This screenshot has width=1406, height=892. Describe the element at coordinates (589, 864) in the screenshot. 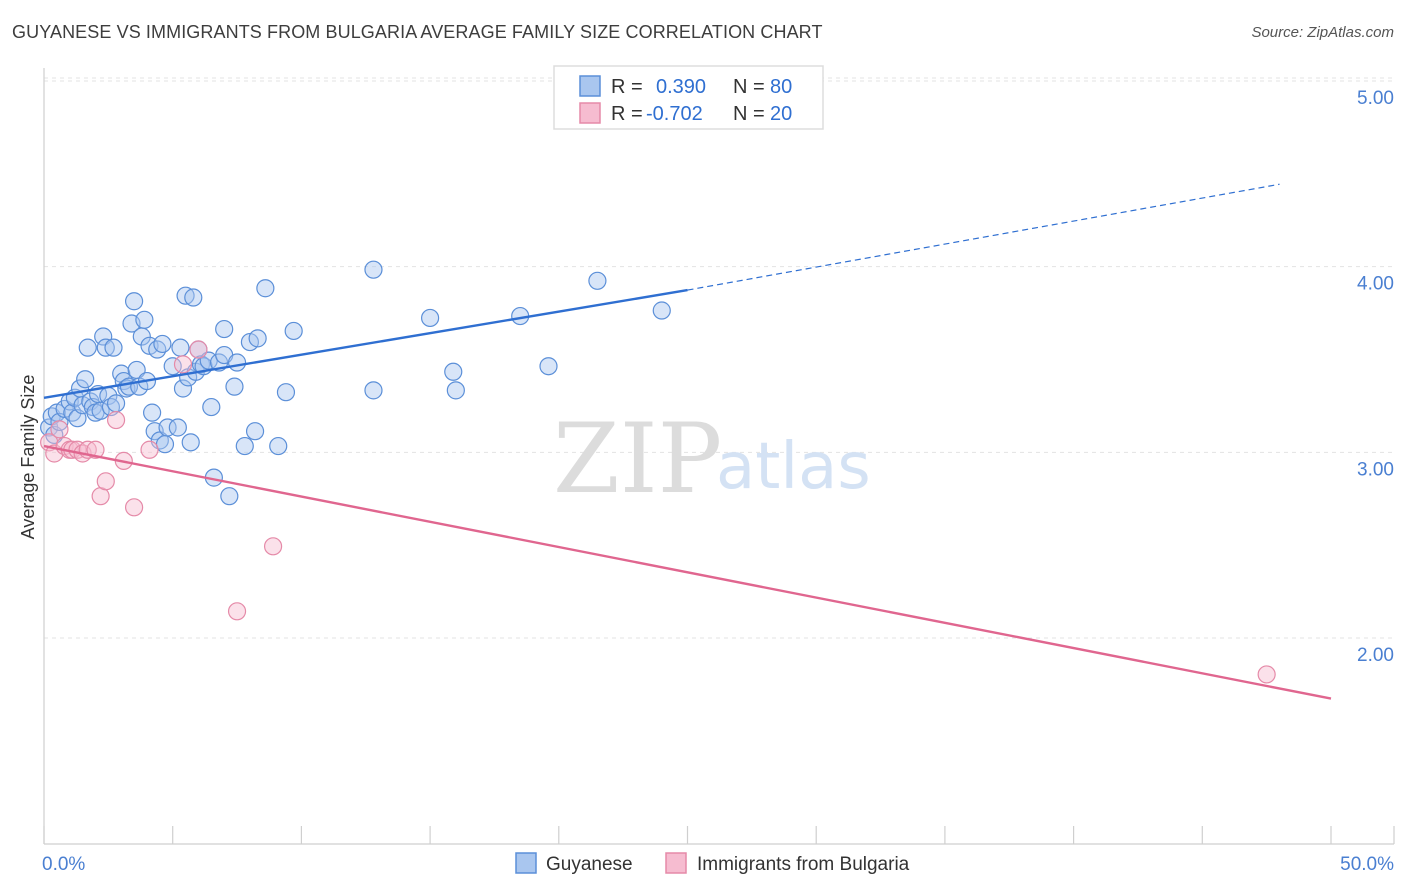

I see `bottom-legend-label-guyanese: Guyanese` at that location.